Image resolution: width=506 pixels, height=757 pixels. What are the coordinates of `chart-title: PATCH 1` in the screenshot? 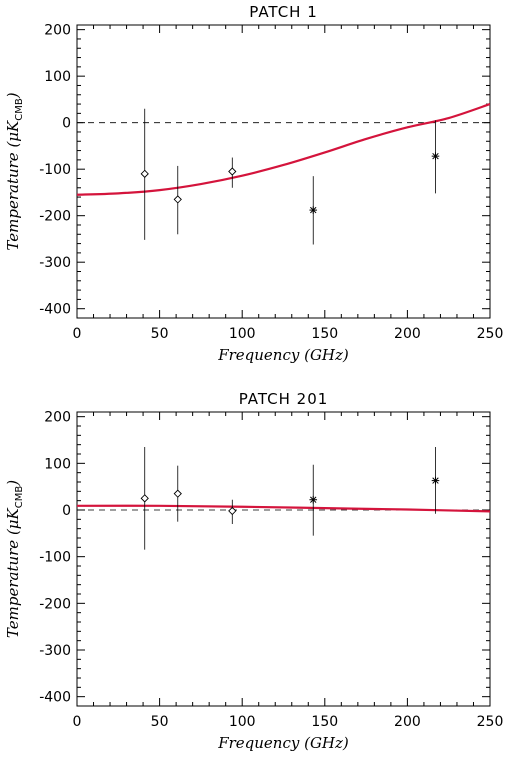 It's located at (283, 12).